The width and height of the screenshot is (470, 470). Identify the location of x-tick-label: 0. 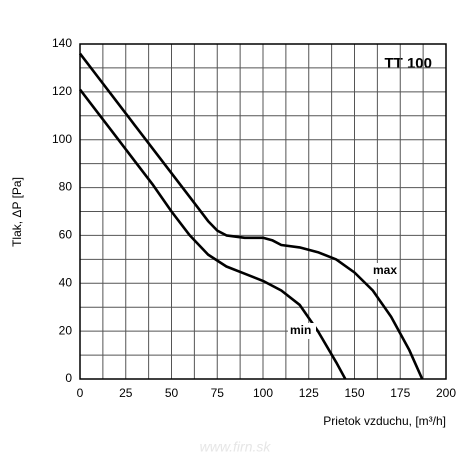
(80, 393).